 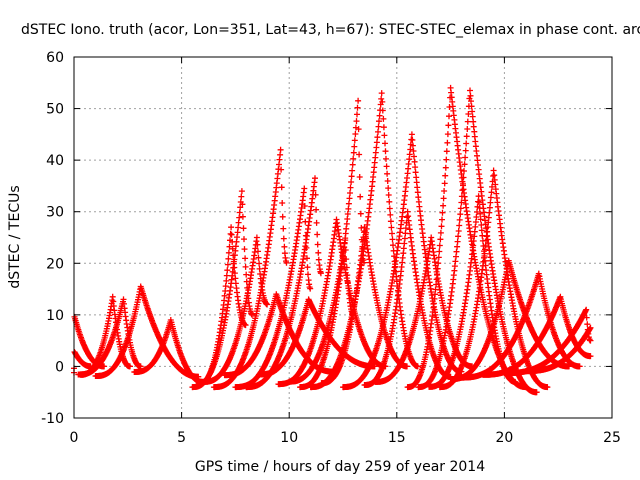 I want to click on y-tick-label: 60, so click(x=55, y=58).